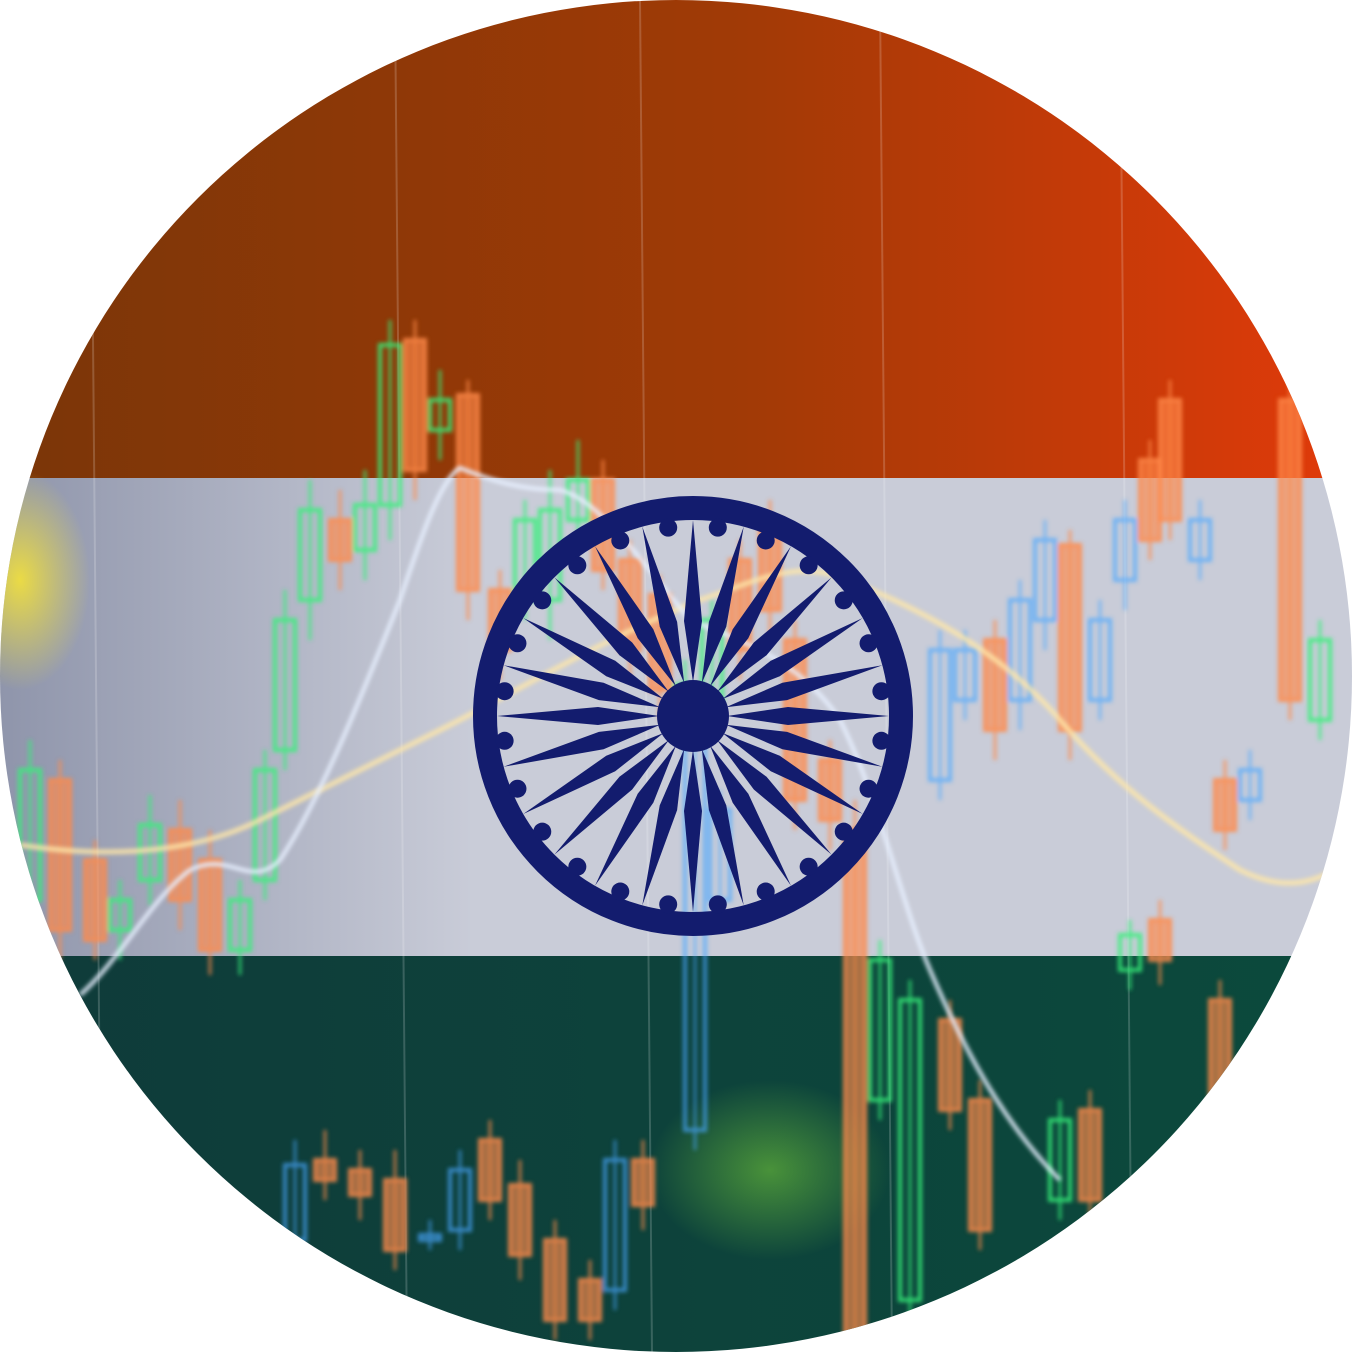 This screenshot has height=1352, width=1352. Describe the element at coordinates (770, 1170) in the screenshot. I see `green-glow` at that location.